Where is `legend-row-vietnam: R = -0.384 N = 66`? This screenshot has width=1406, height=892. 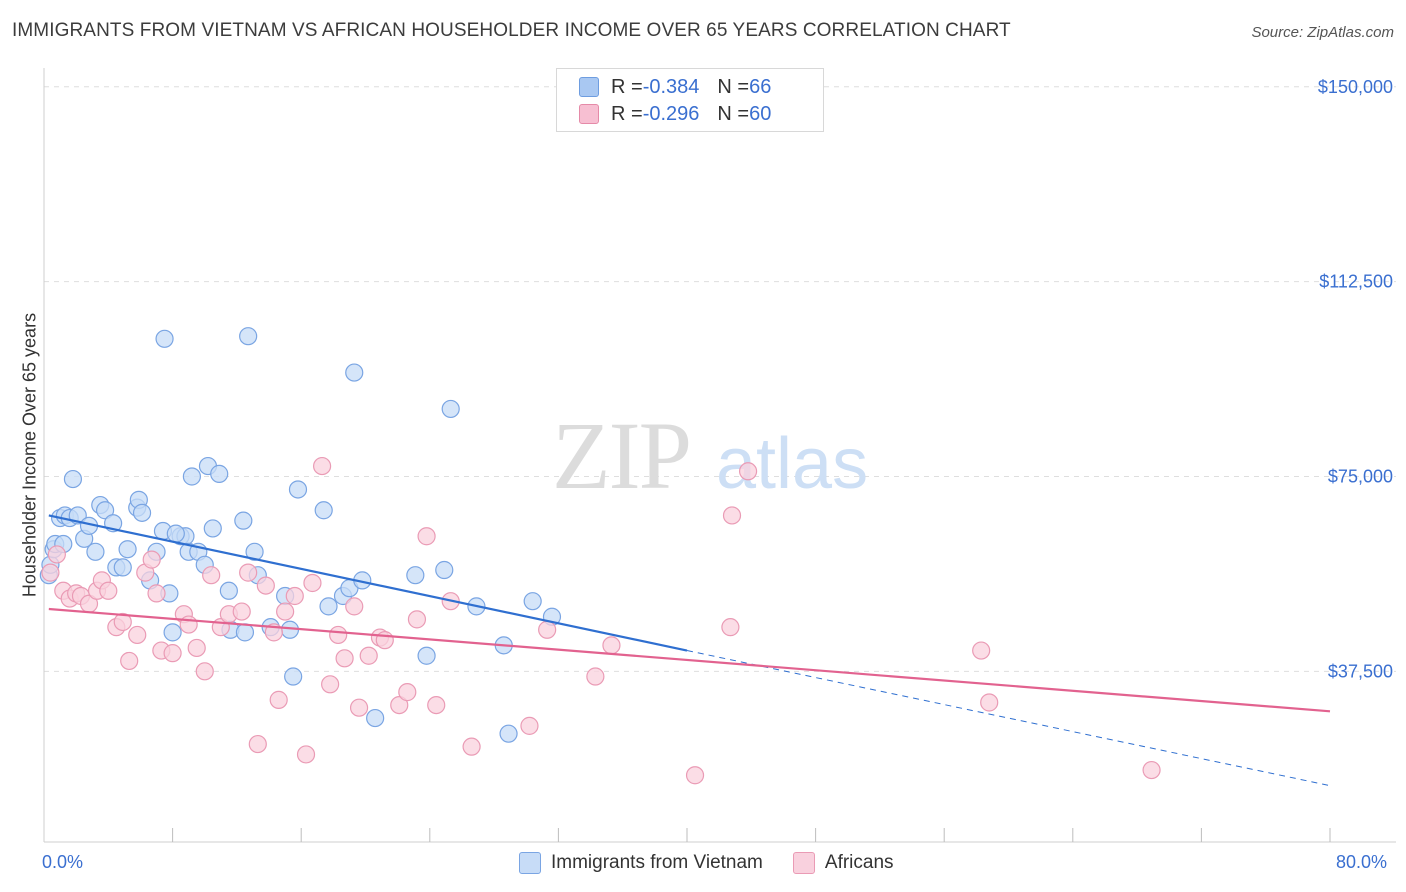
legend-row-vietnam: R = -0.384 N = 66 is located at coordinates (675, 87).